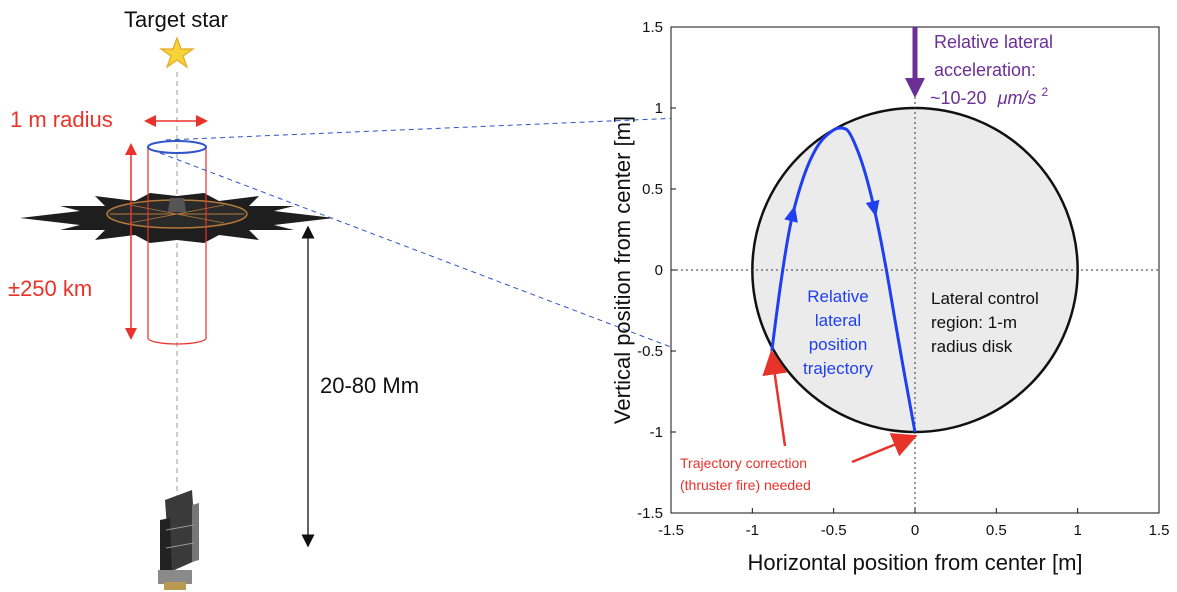 The image size is (1177, 592). I want to click on x-tick-label: 1.5, so click(1159, 530).